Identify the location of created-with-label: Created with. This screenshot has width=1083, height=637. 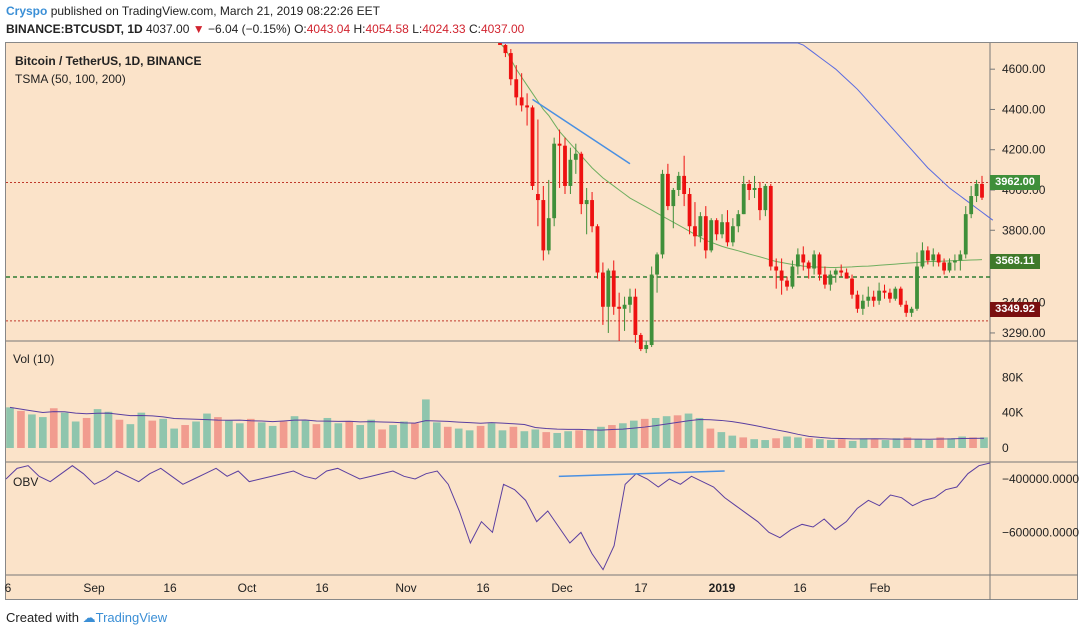
(42, 617).